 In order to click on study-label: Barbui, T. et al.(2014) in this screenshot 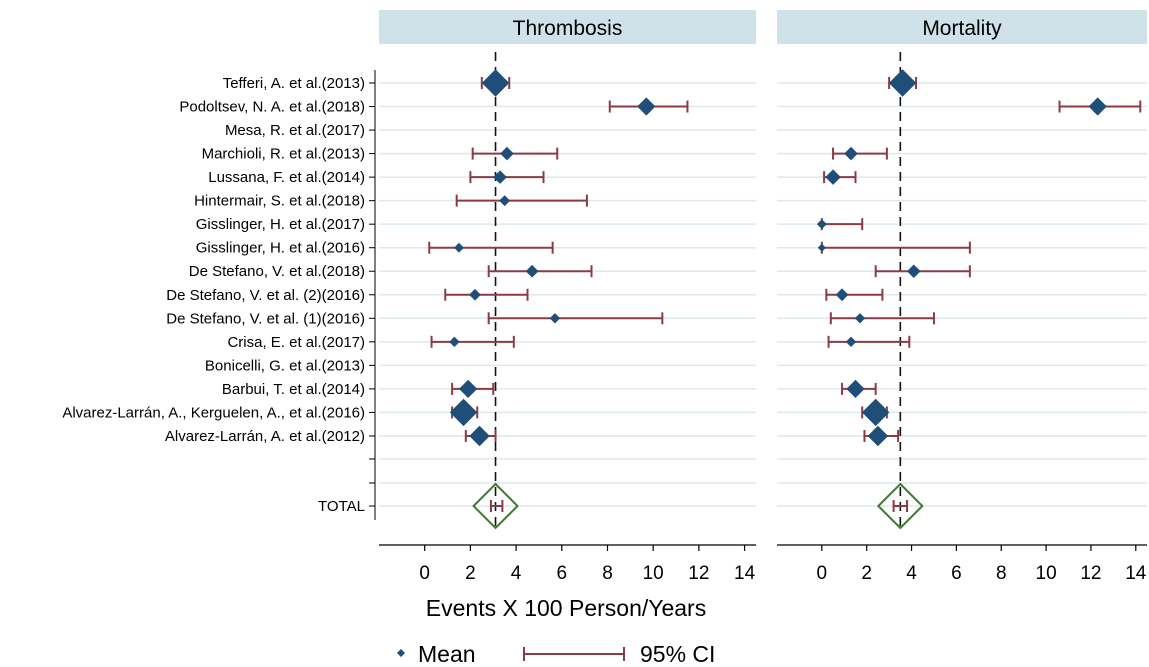, I will do `click(293, 389)`.